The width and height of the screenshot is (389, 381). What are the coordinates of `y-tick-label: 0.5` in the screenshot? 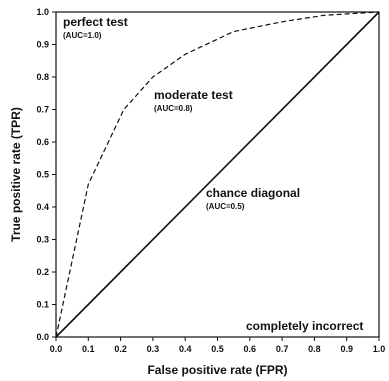 It's located at (42, 175).